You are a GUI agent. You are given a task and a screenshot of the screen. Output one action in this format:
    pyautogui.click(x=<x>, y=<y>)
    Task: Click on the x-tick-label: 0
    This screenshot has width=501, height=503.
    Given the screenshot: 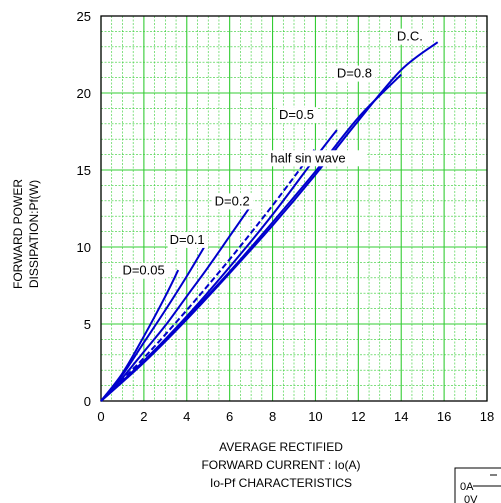 What is the action you would take?
    pyautogui.click(x=100, y=416)
    